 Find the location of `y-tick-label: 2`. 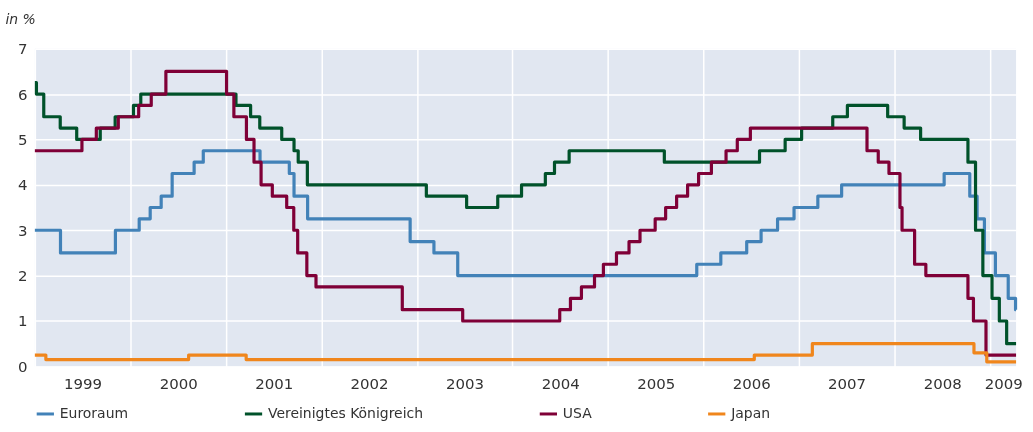

y-tick-label: 2 is located at coordinates (22, 276).